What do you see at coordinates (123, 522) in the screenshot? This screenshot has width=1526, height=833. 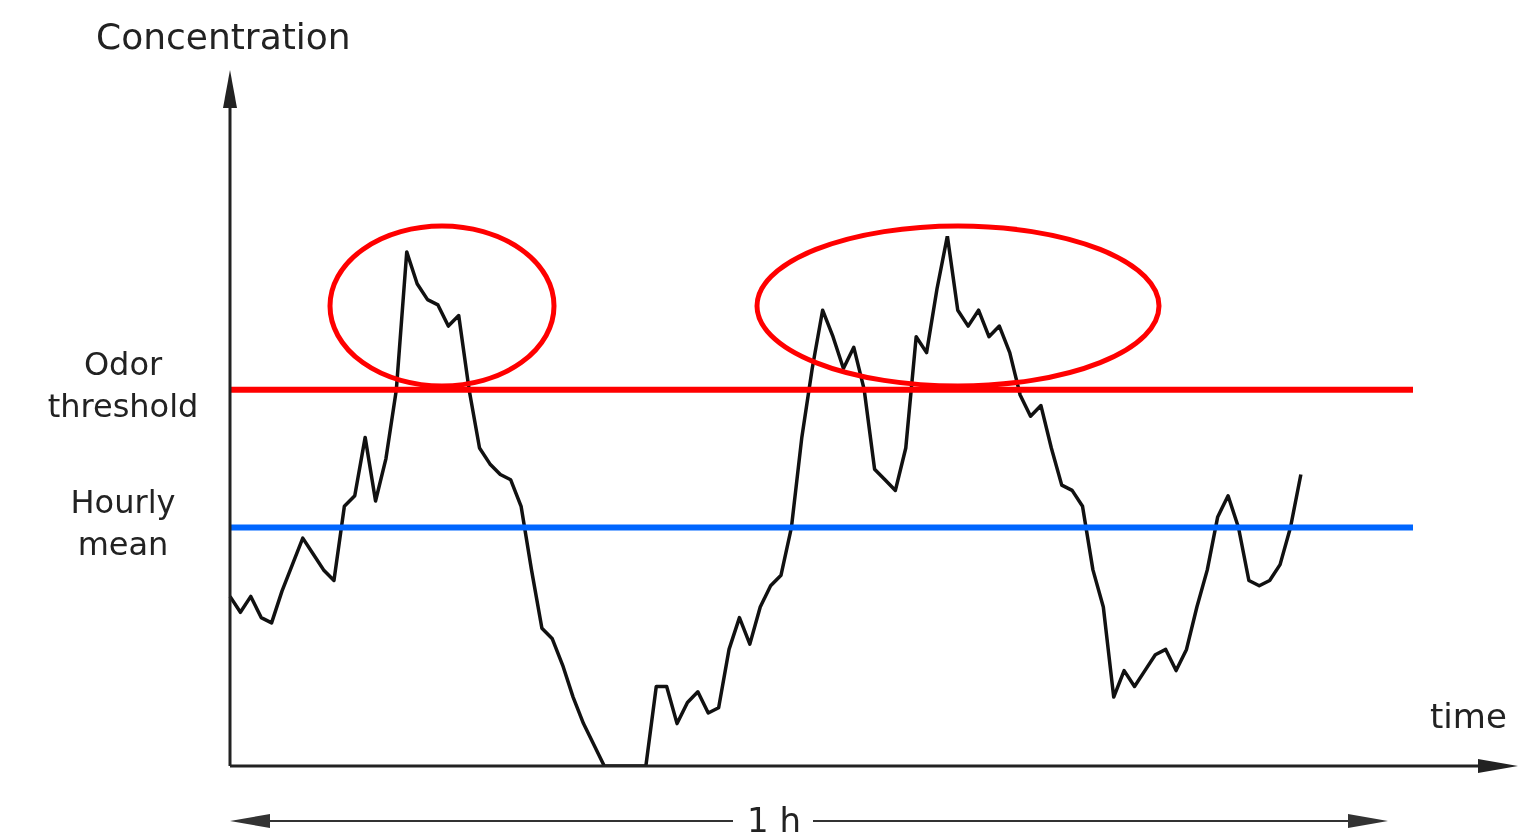 I see `ref-line-label: Hourly mean` at bounding box center [123, 522].